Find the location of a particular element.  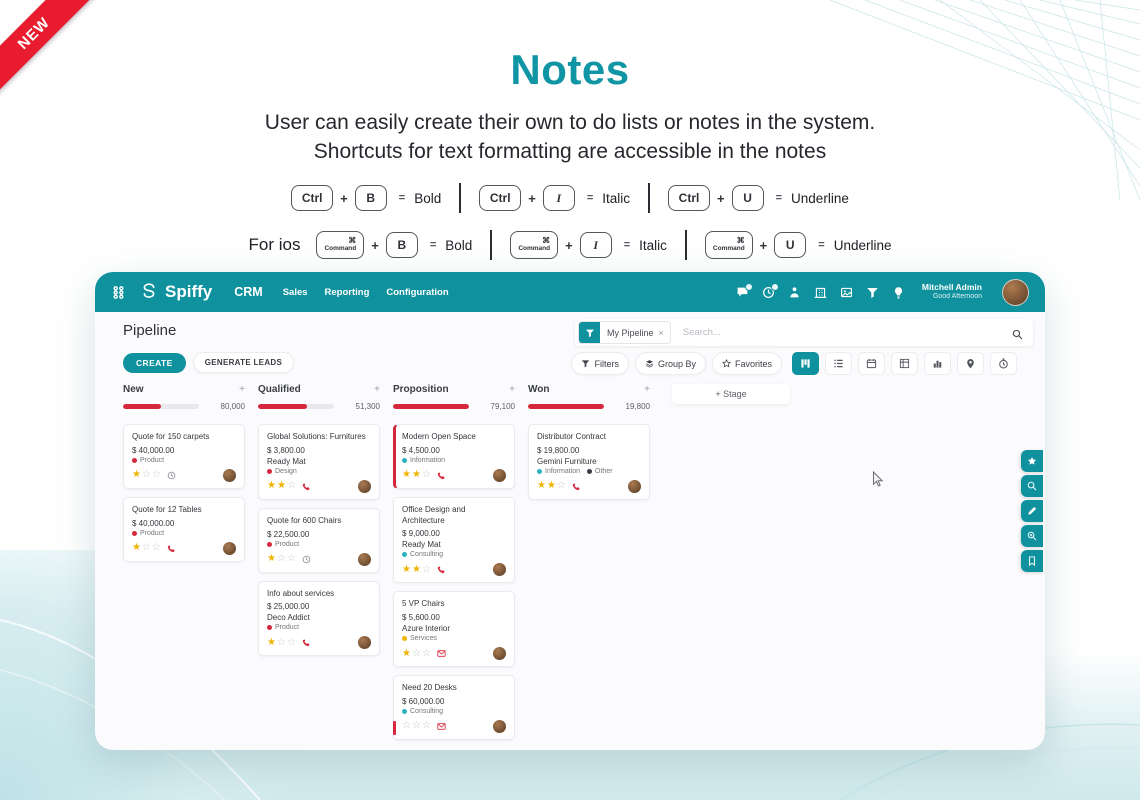

view-pivot-button is located at coordinates (904, 363).